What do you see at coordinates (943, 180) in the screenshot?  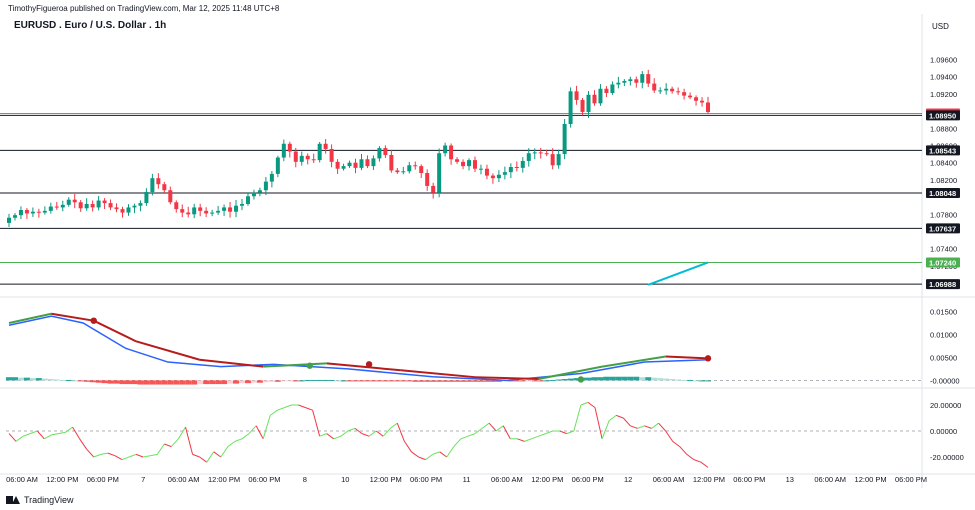 I see `price-tick-label: 1.08200` at bounding box center [943, 180].